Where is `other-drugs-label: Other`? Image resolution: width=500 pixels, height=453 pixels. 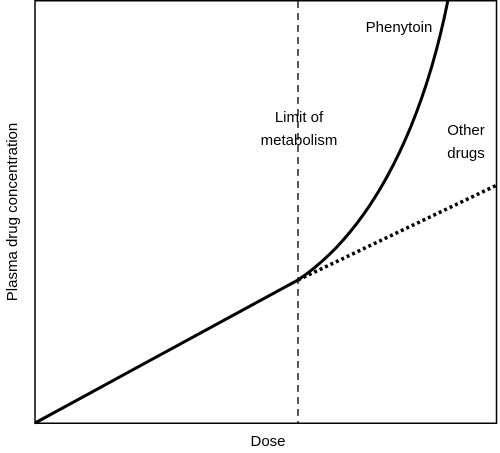
other-drugs-label: Other is located at coordinates (466, 130).